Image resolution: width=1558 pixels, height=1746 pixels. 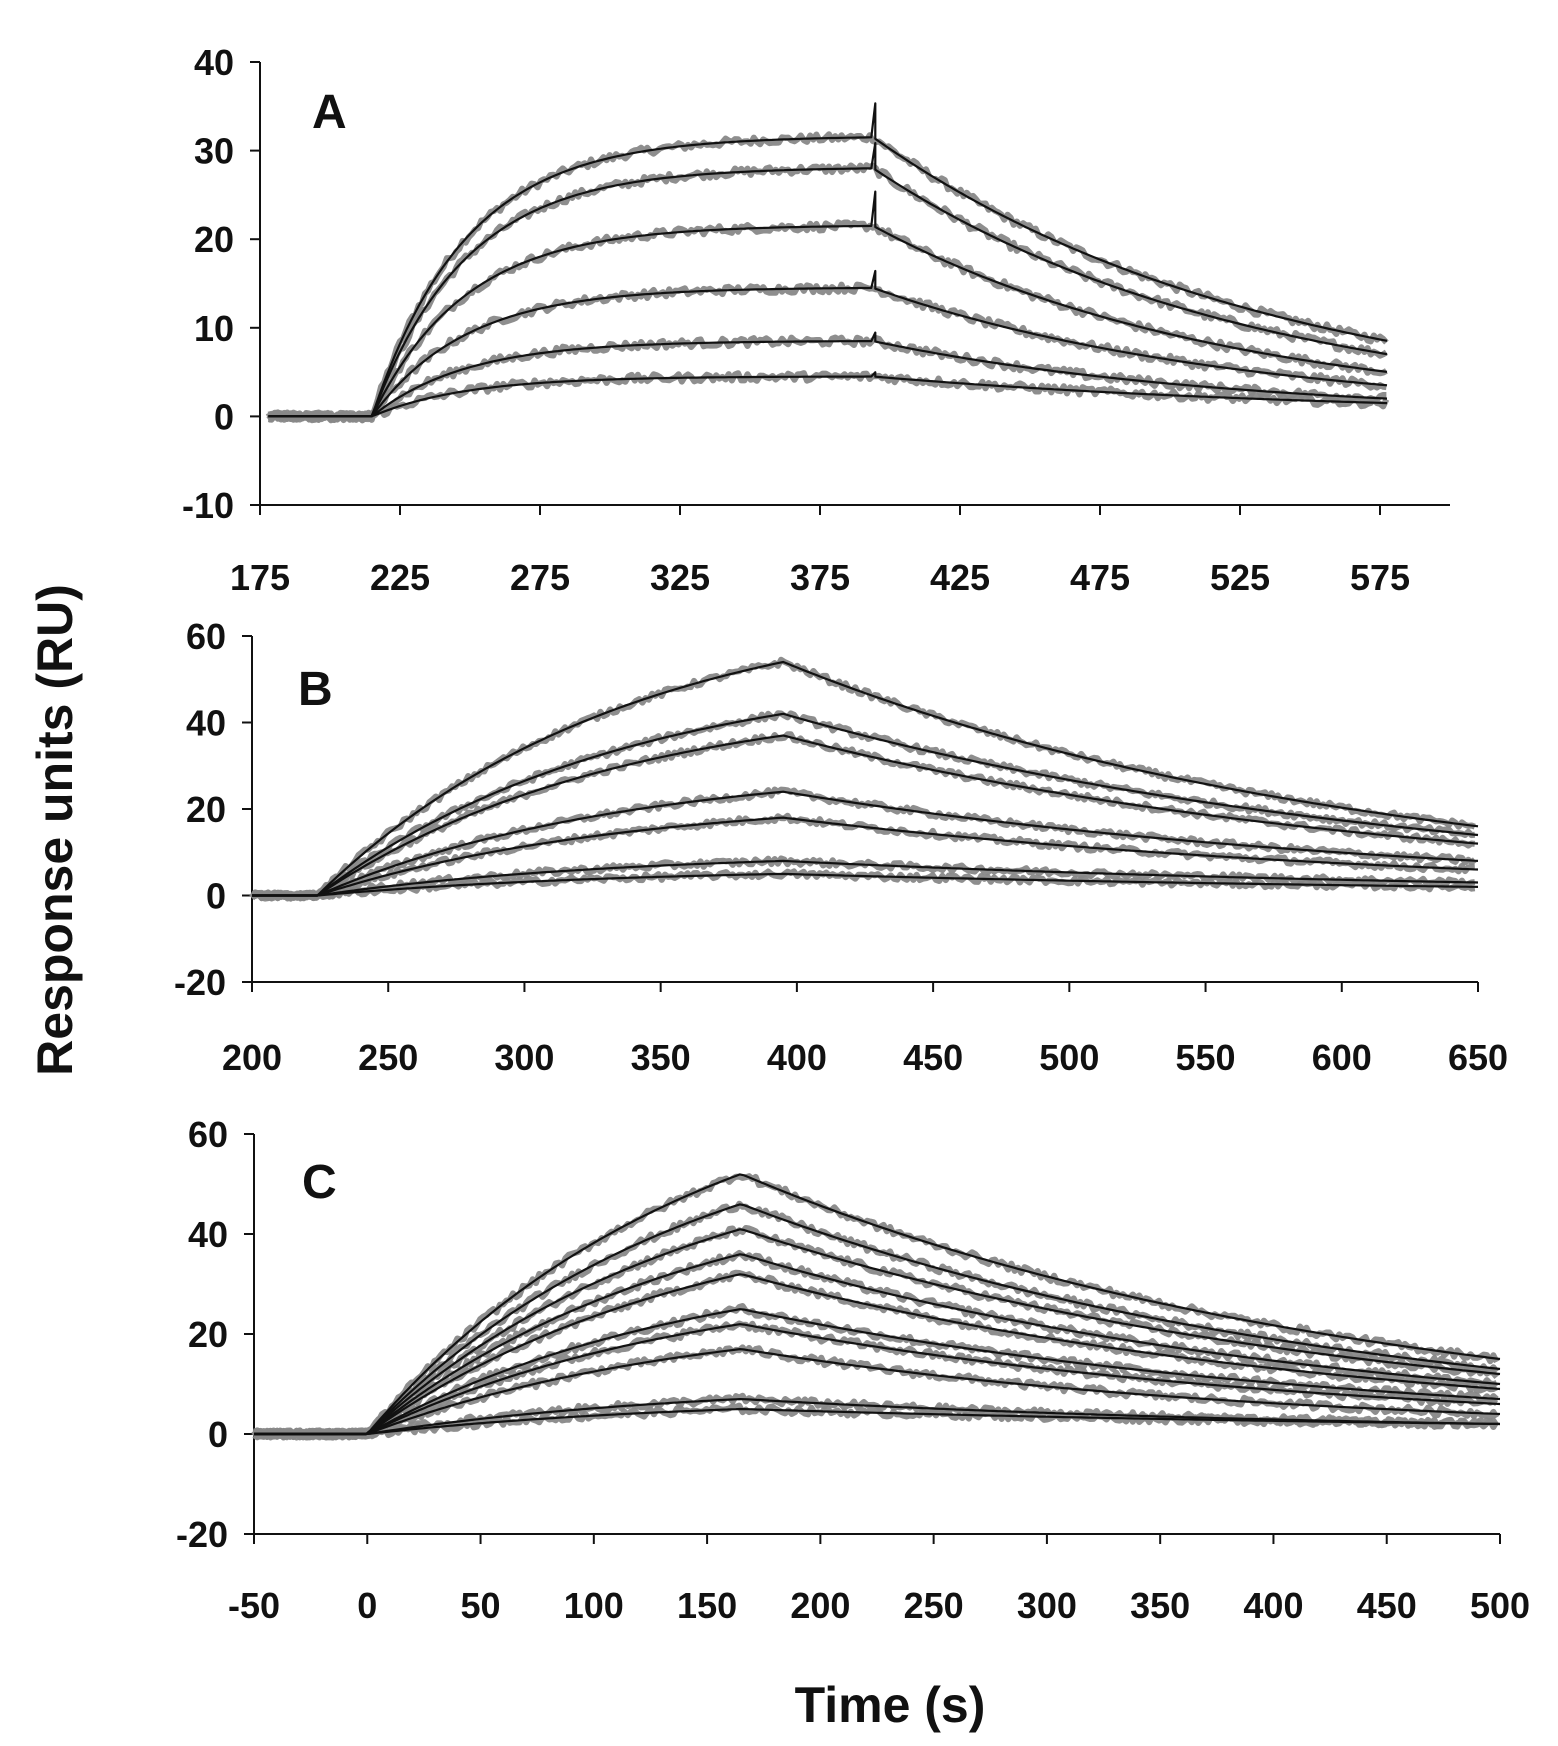 I want to click on x-tick-label: 375, so click(x=820, y=577).